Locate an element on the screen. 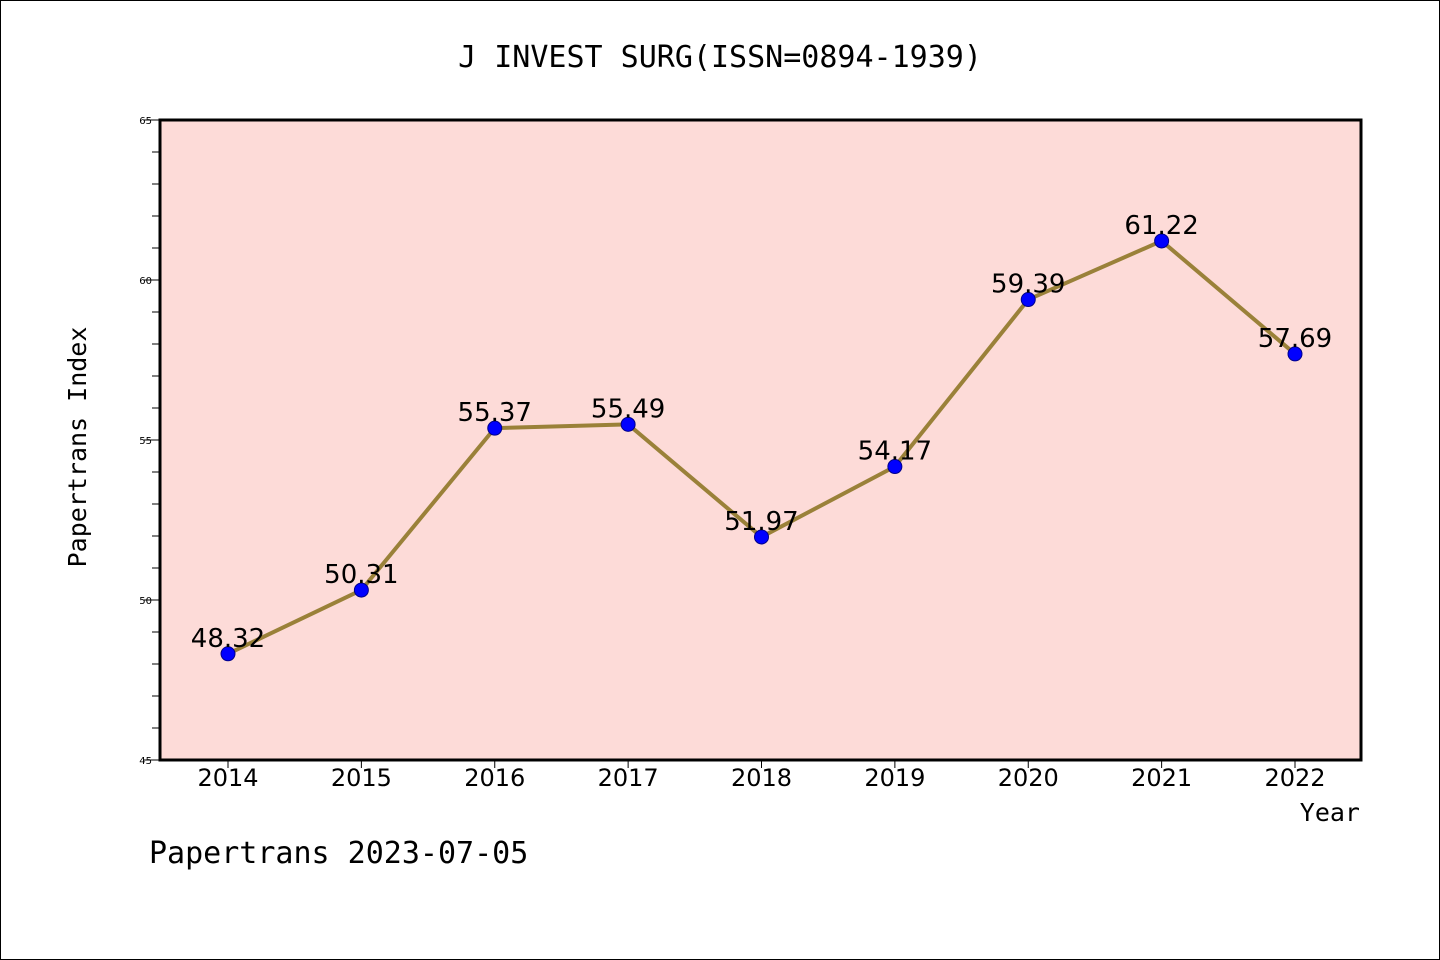  data-label: 55.49 is located at coordinates (628, 409).